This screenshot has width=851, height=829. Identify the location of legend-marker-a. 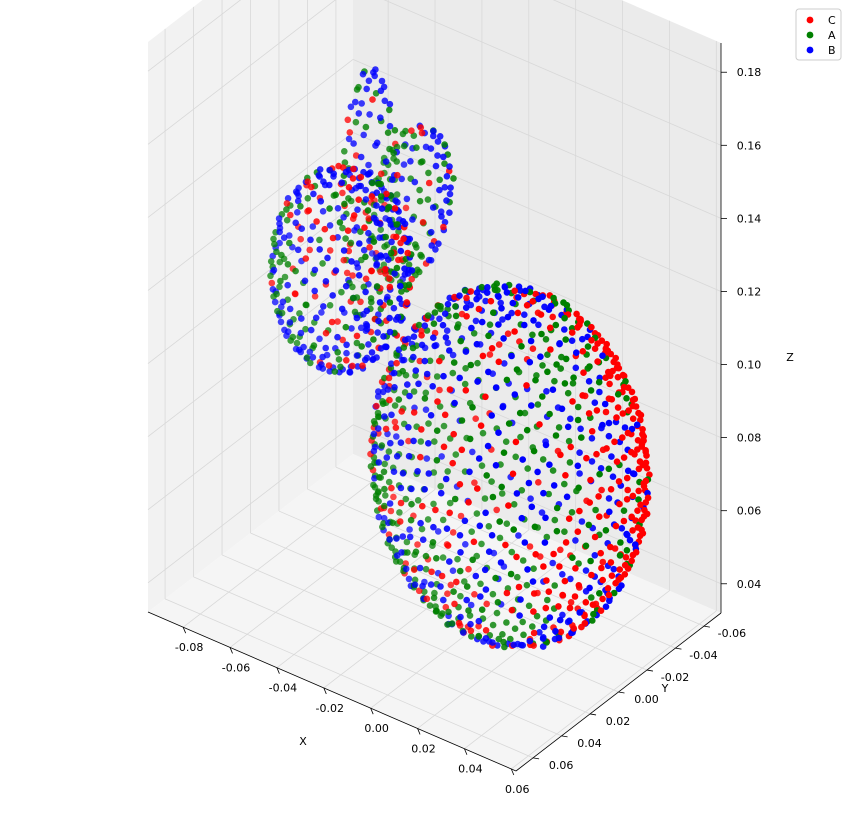
(810, 35).